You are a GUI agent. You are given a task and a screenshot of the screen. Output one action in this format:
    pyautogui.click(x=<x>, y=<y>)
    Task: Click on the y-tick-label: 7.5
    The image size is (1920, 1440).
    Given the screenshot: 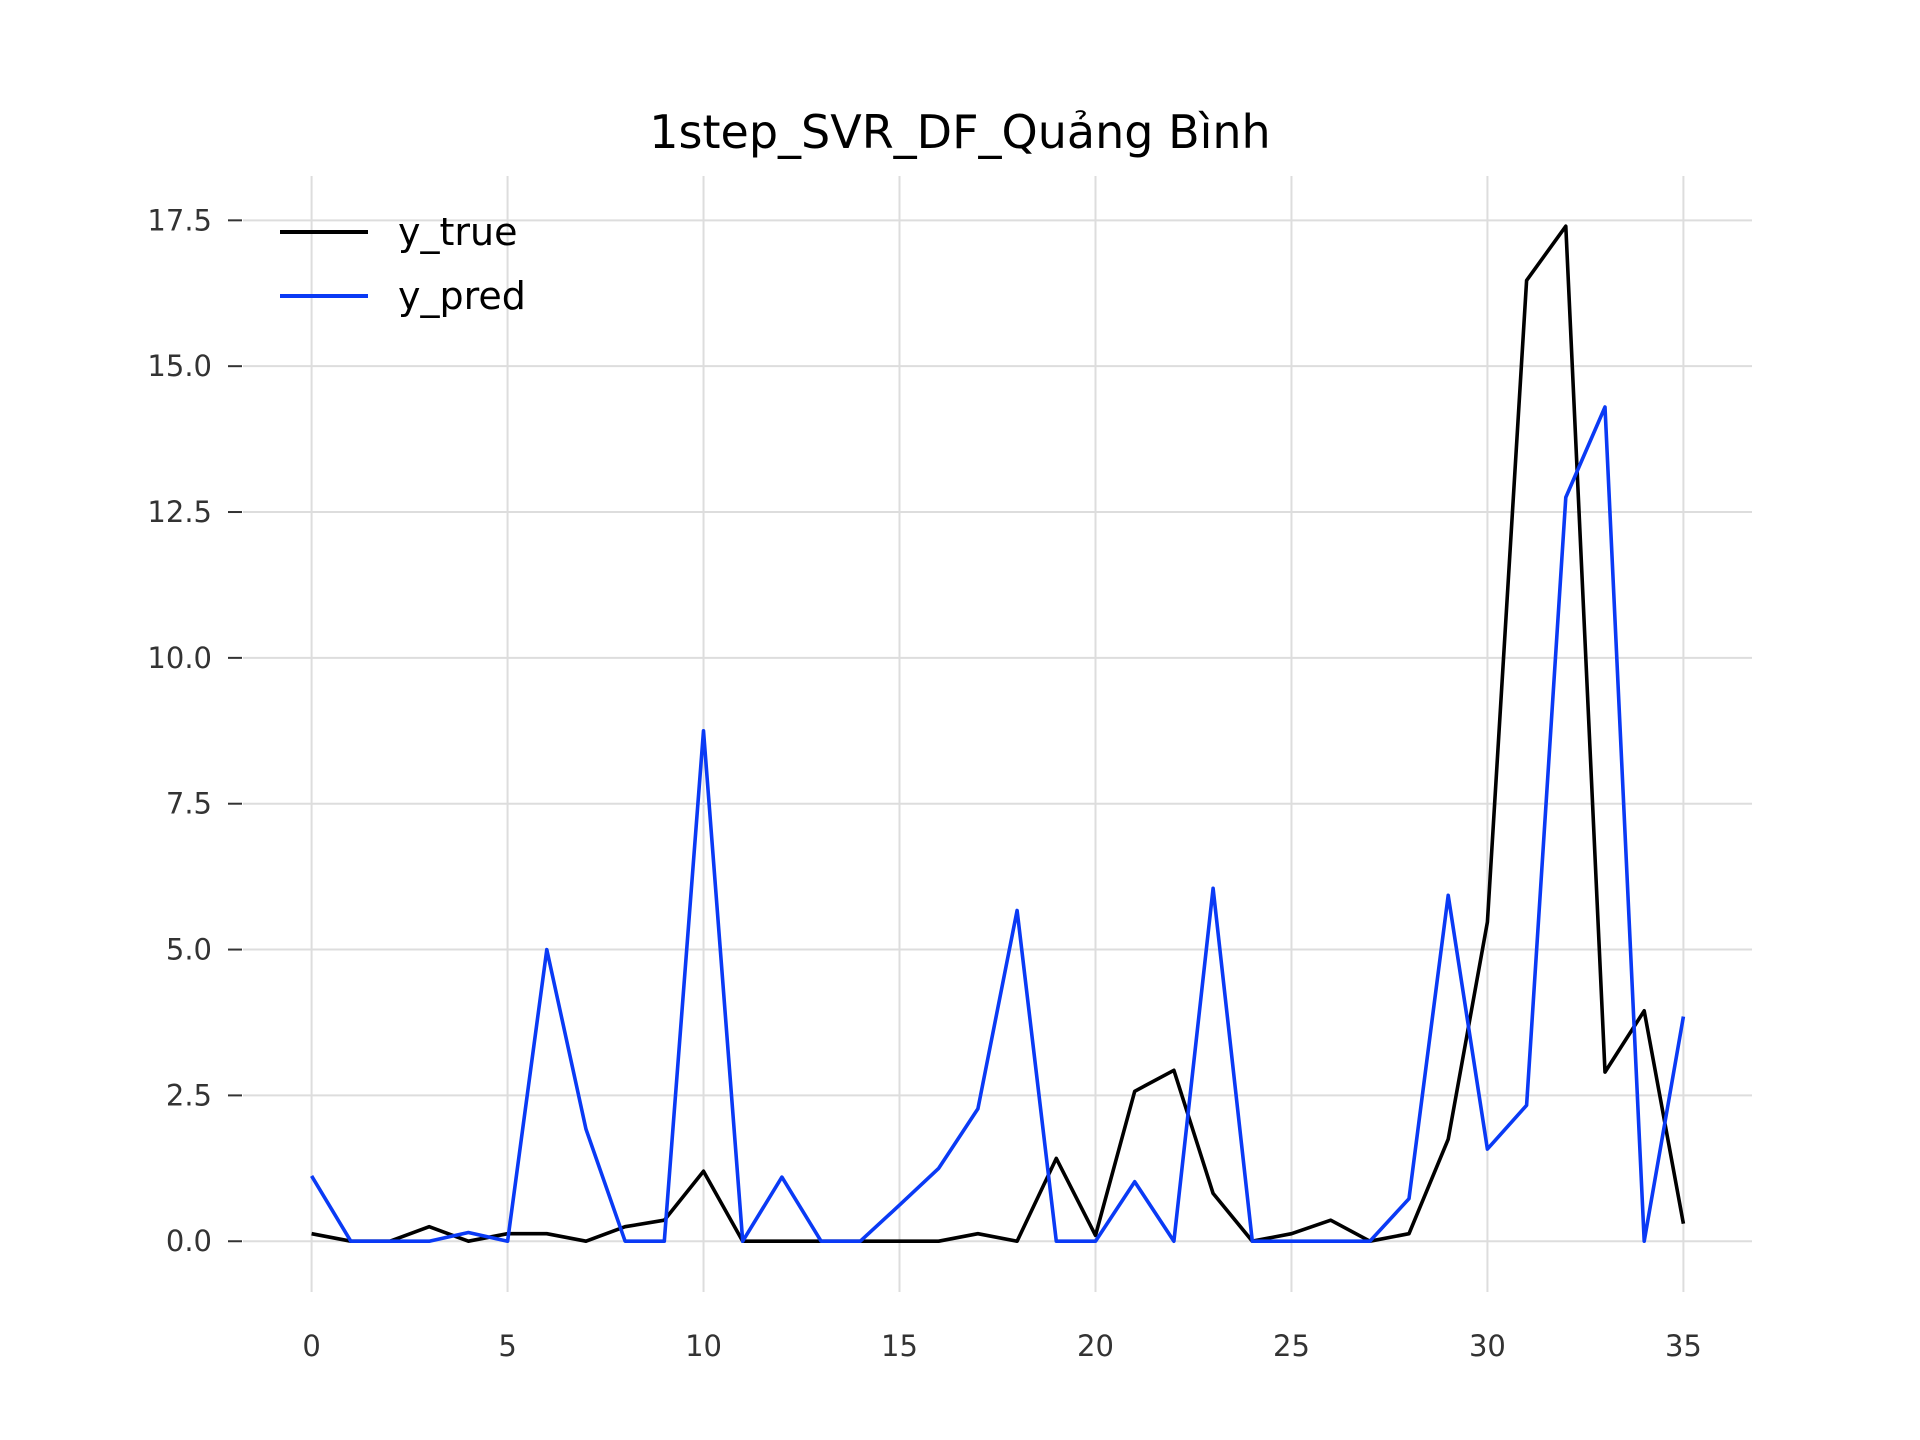 What is the action you would take?
    pyautogui.click(x=189, y=804)
    